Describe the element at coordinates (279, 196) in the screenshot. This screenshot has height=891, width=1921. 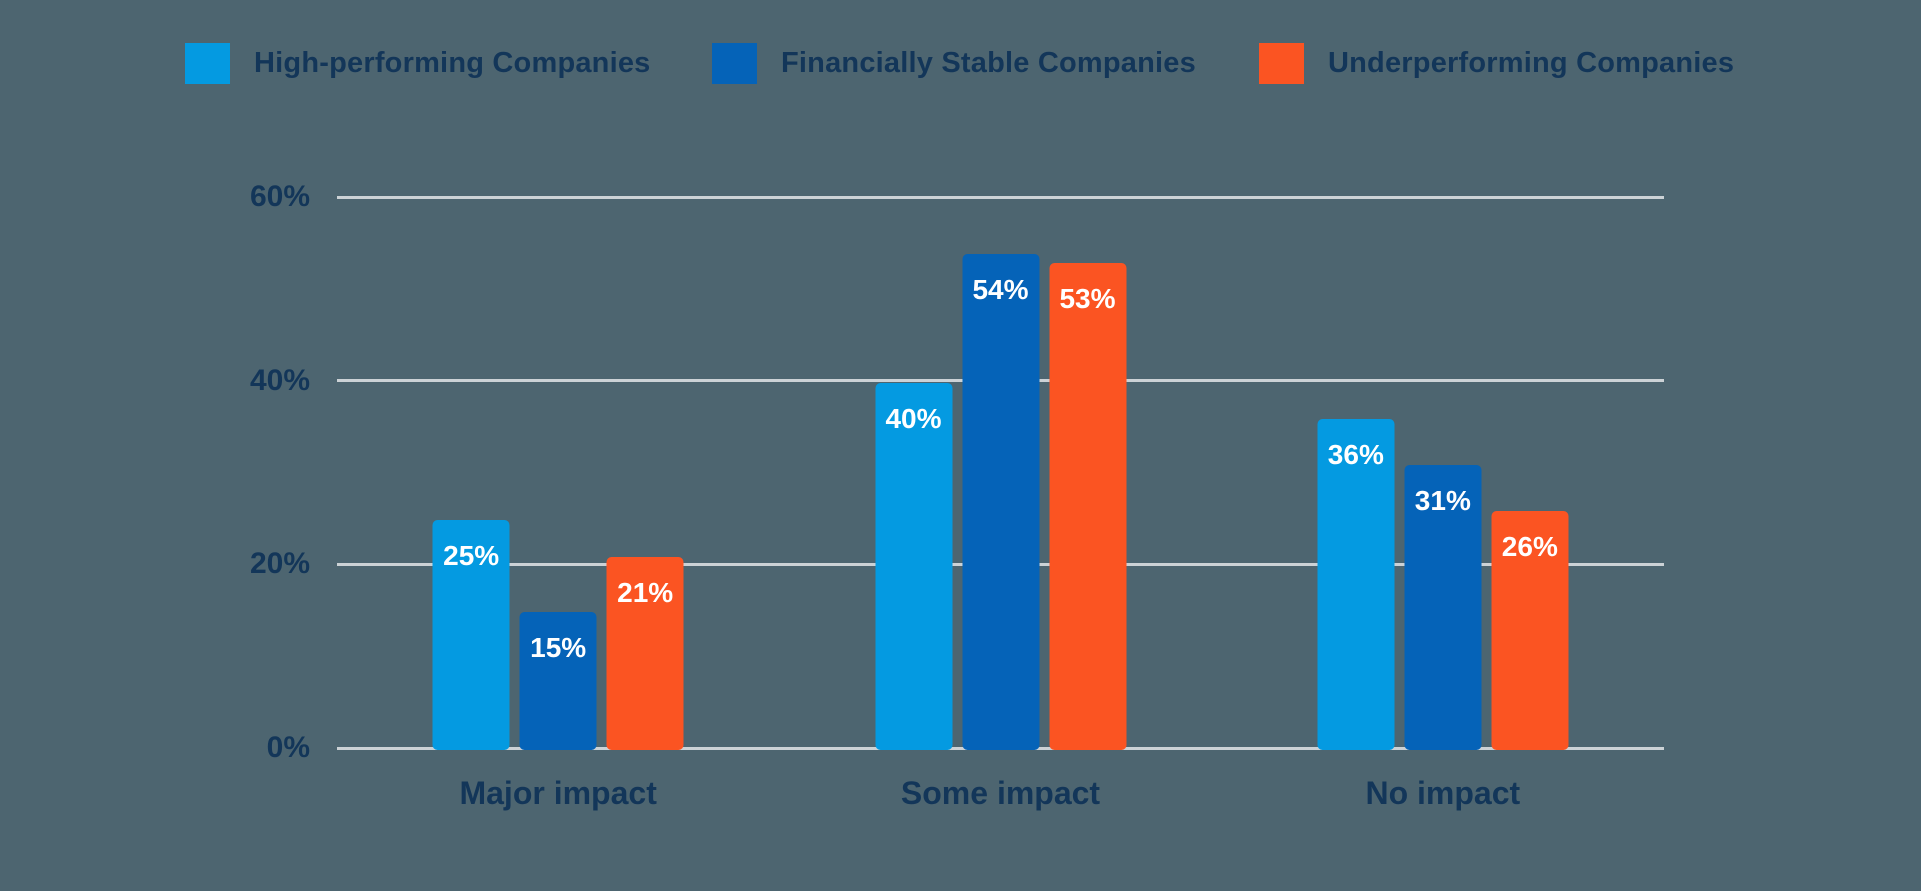
I see `y-axis-tick-label: 60%` at that location.